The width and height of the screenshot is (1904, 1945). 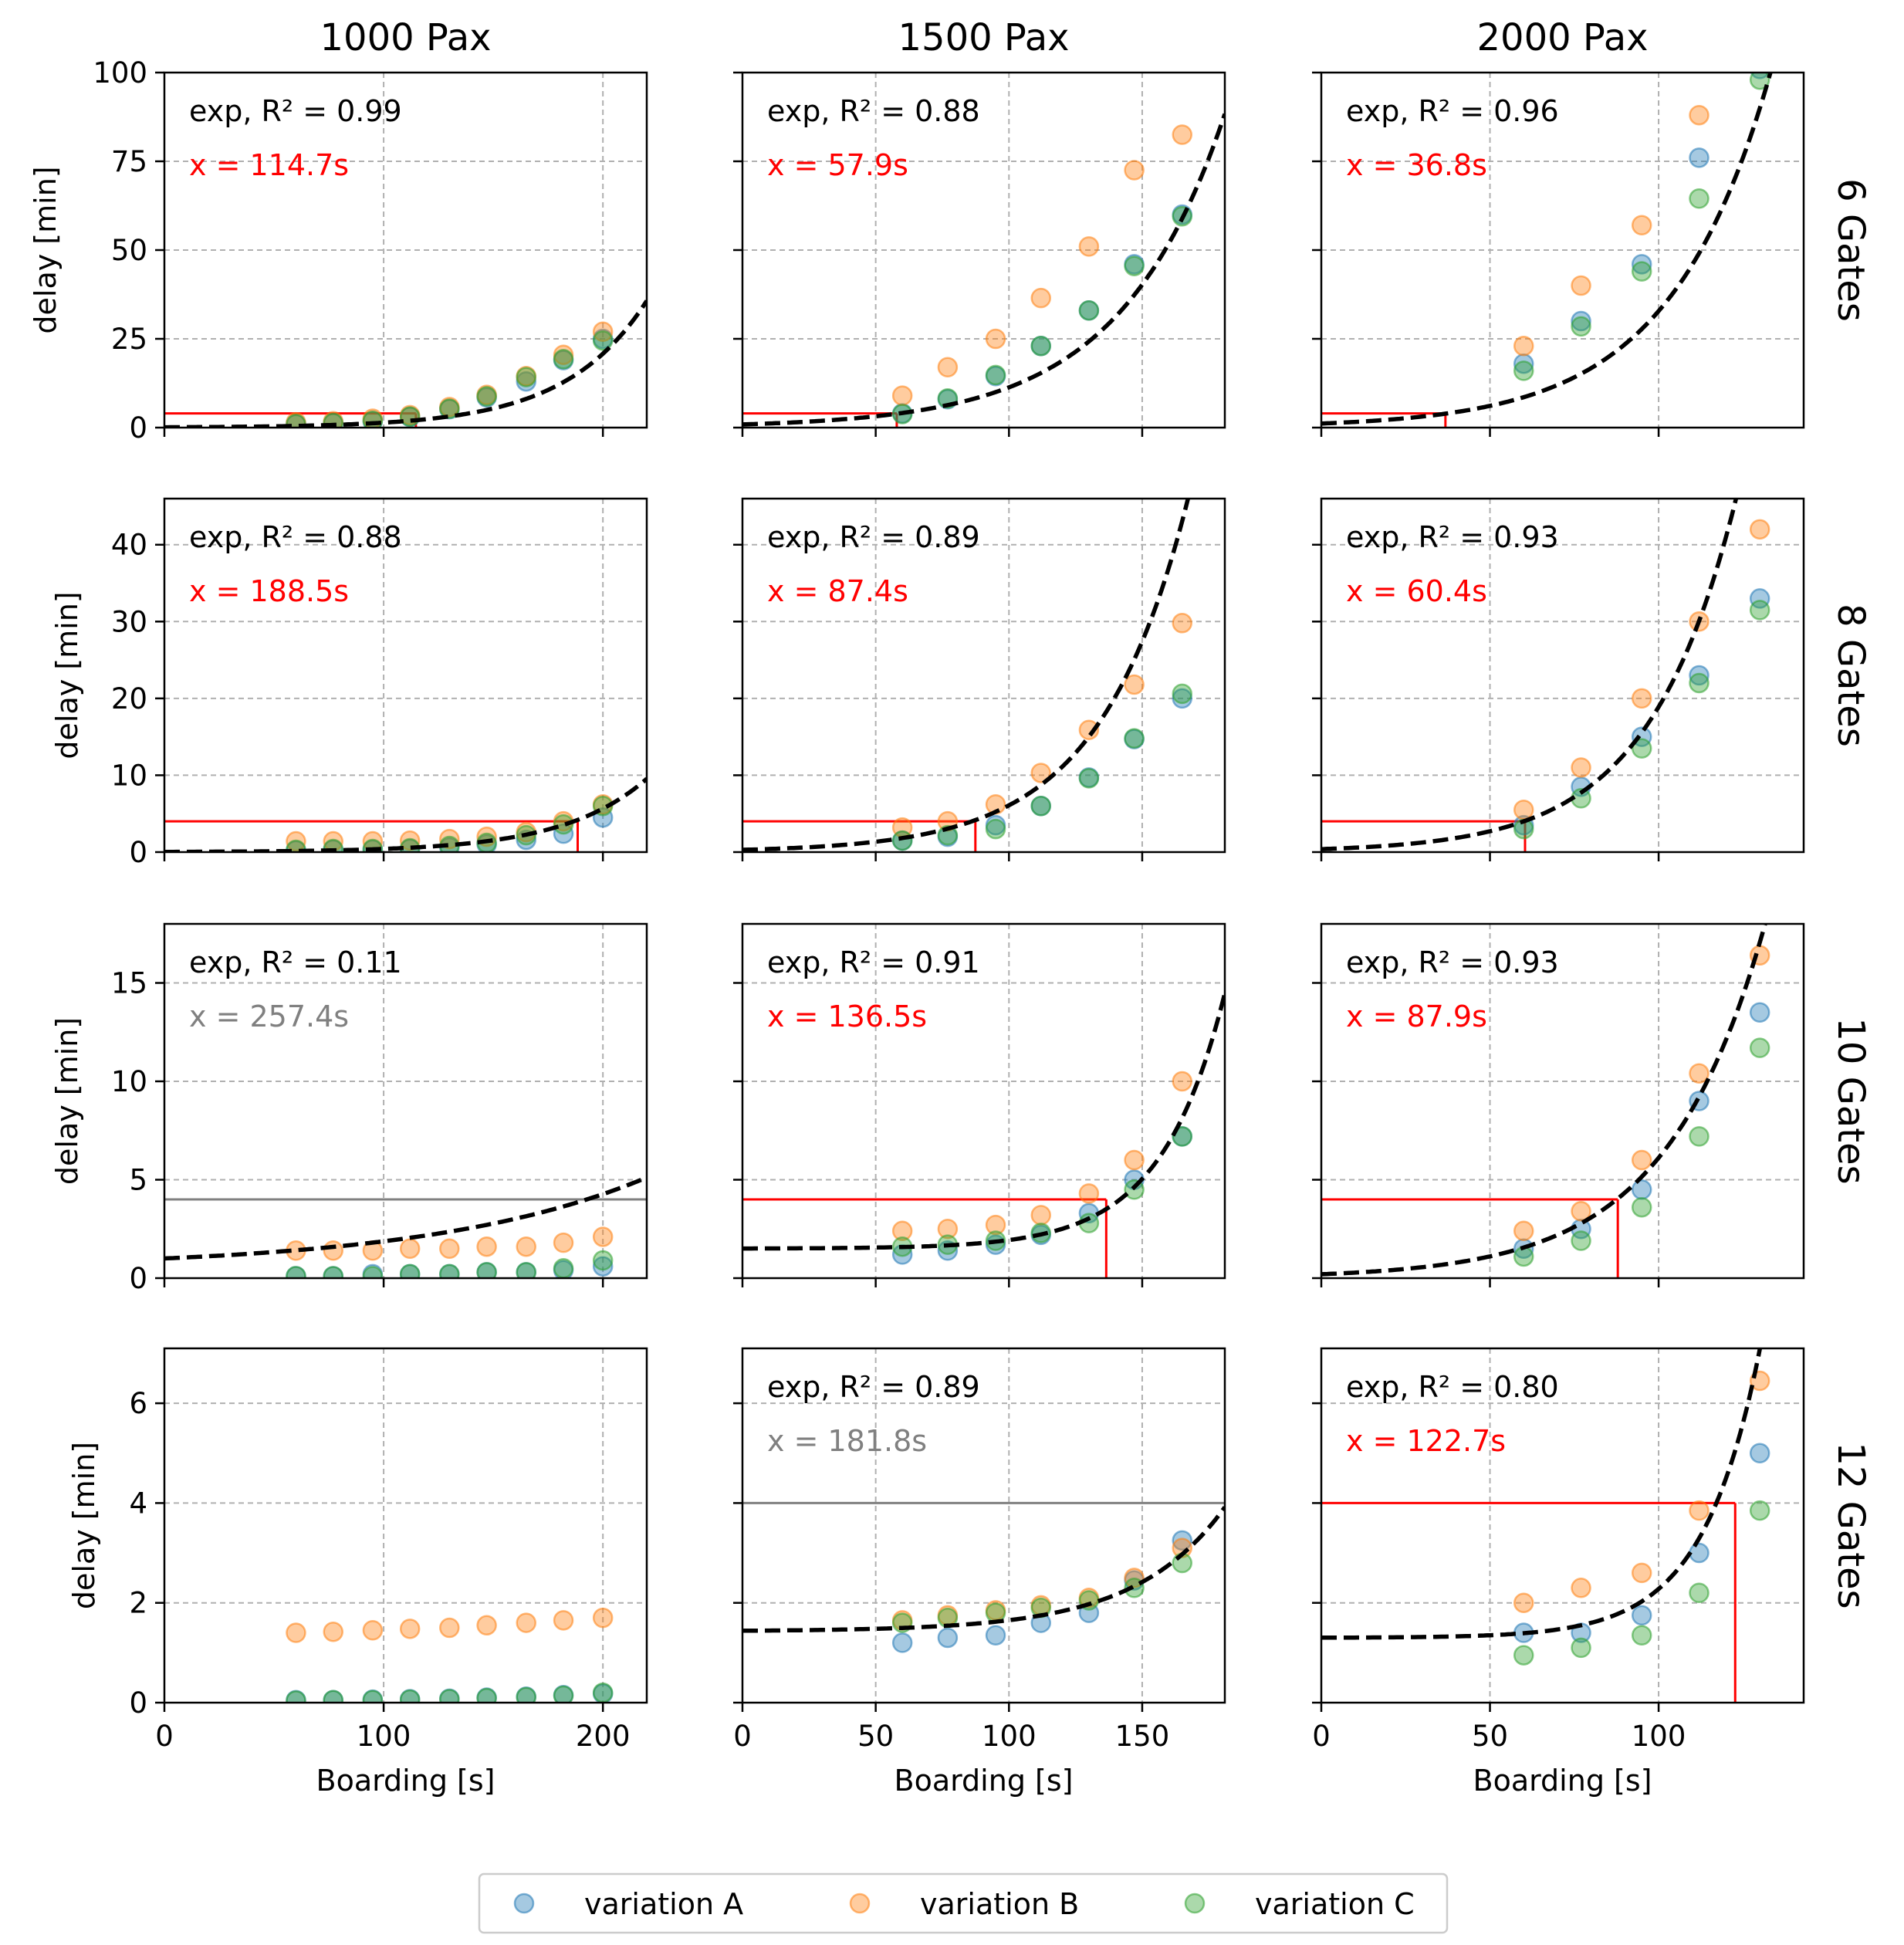 What do you see at coordinates (524, 1903) in the screenshot?
I see `legend-marker-variation-a` at bounding box center [524, 1903].